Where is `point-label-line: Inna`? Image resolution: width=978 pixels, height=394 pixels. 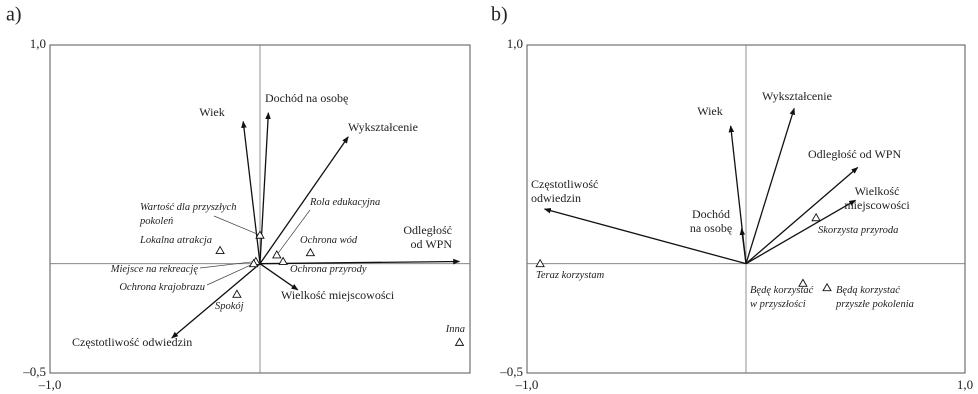
point-label-line: Inna is located at coordinates (455, 329).